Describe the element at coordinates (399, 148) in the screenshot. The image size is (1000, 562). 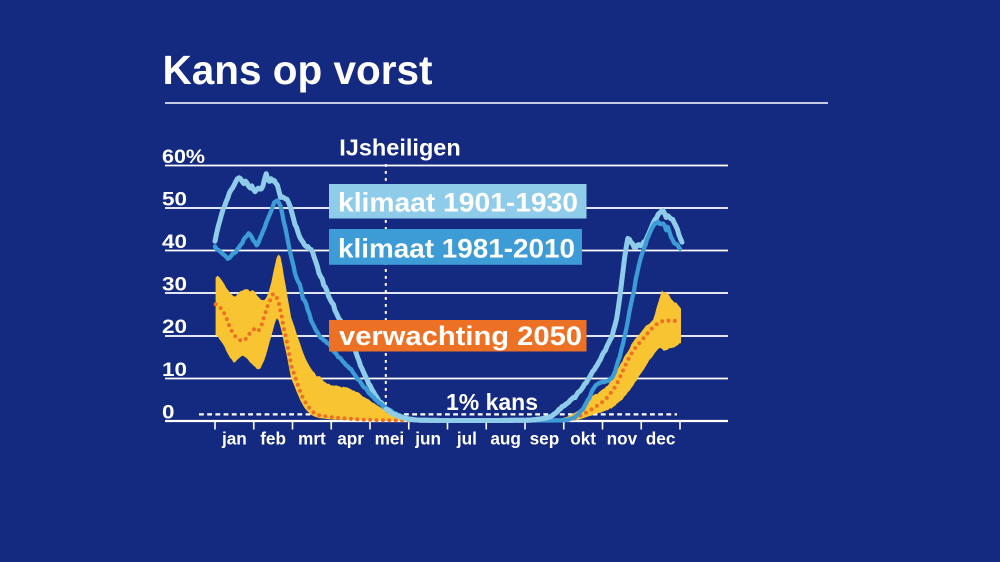
I see `svg-text: IJsheiligen` at that location.